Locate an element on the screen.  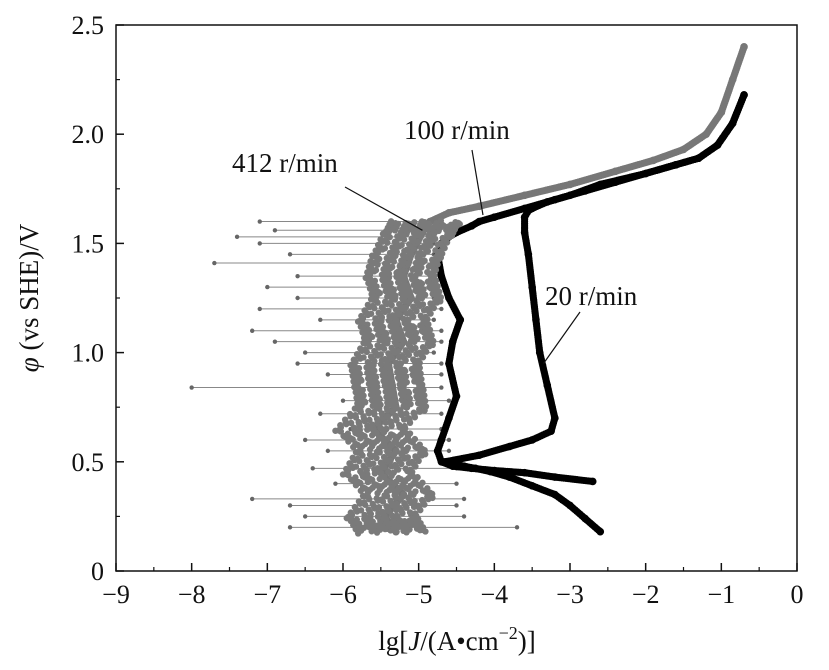
annotation-label-412: 412 r/min is located at coordinates (285, 163).